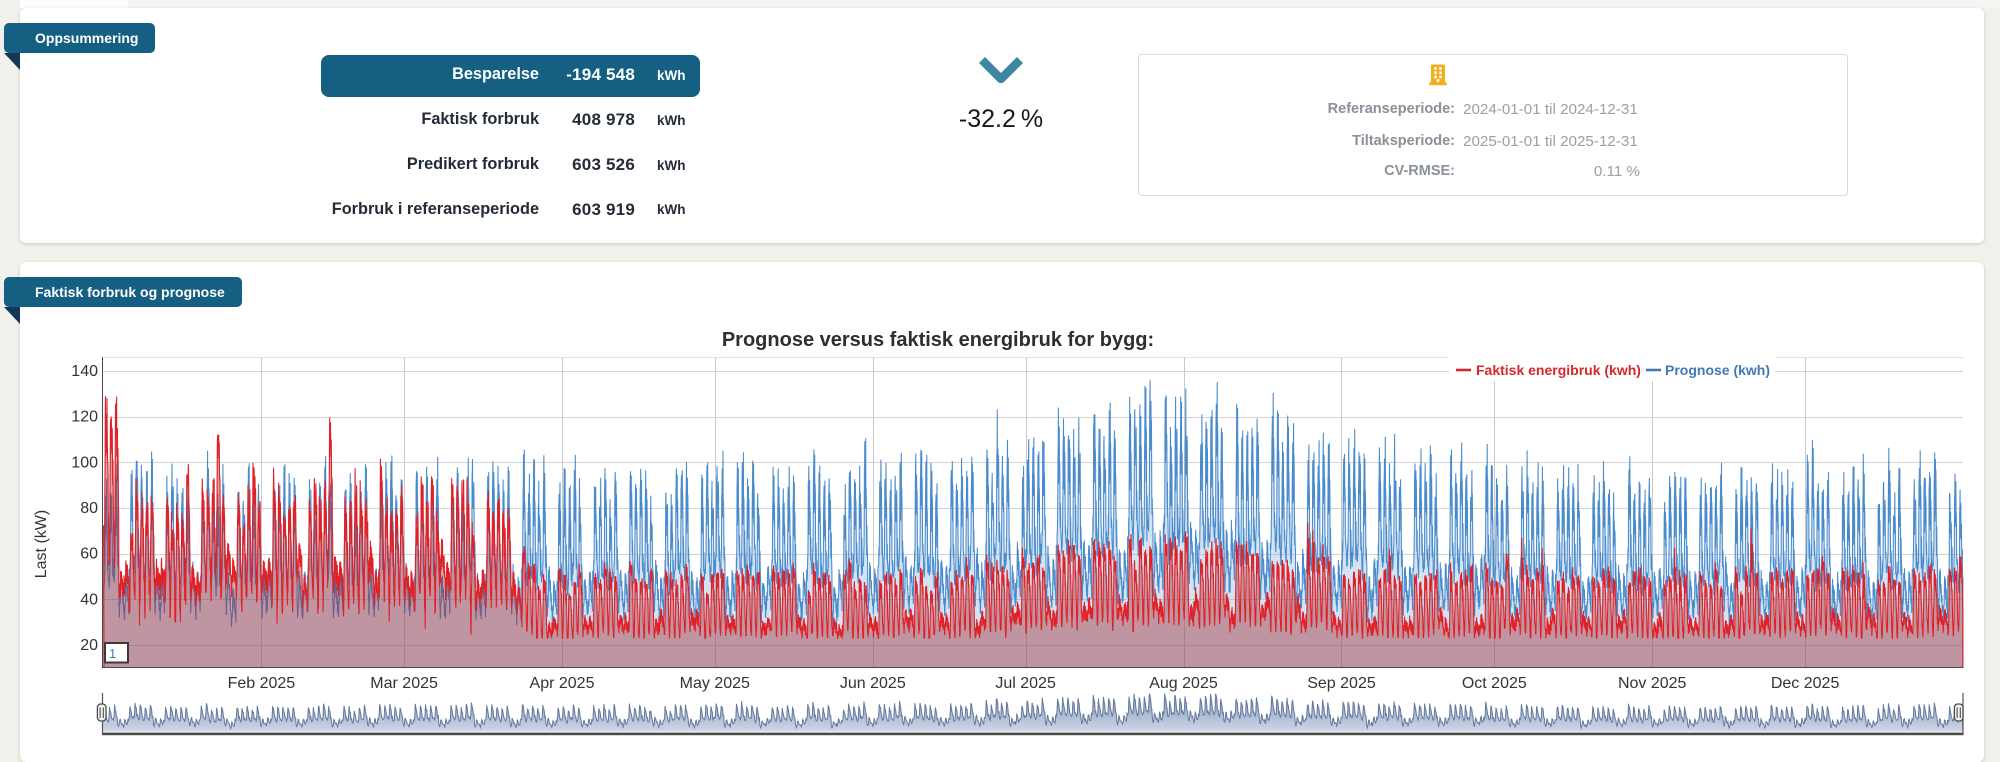  I want to click on svg-text: Sep 2025, so click(1341, 683).